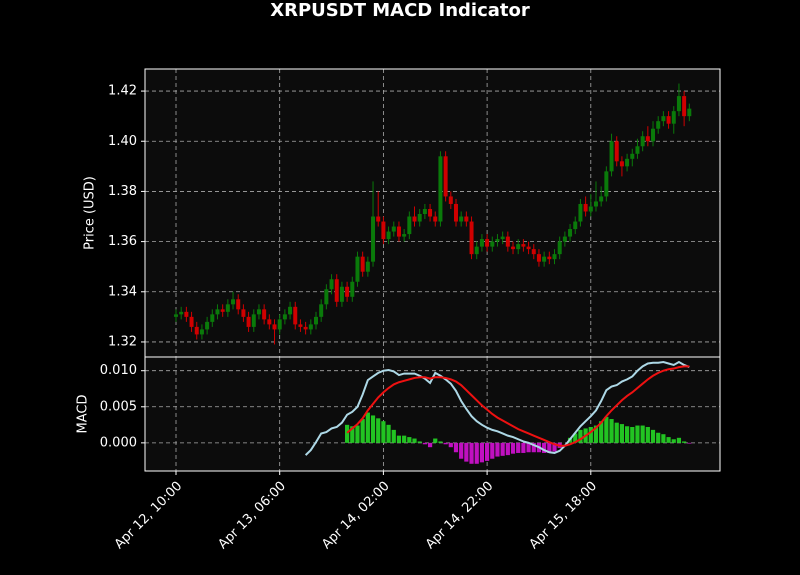  I want to click on x-tick-label: Apr 15, 18:00, so click(563, 515).